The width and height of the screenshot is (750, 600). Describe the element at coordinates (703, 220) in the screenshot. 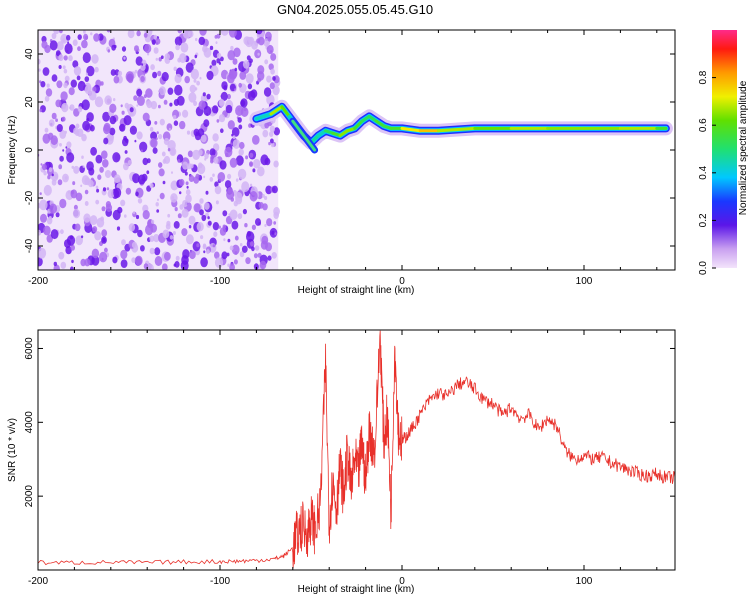

I see `colorbar-tick-label: 0.2` at that location.